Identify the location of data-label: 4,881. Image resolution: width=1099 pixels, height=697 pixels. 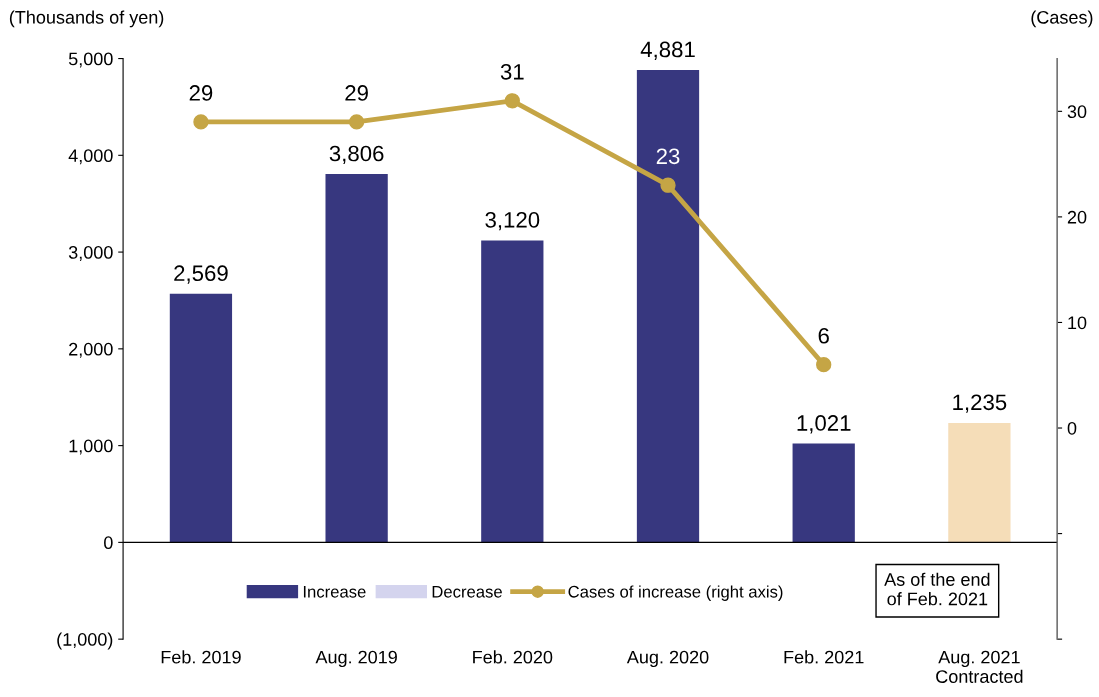
(667, 50).